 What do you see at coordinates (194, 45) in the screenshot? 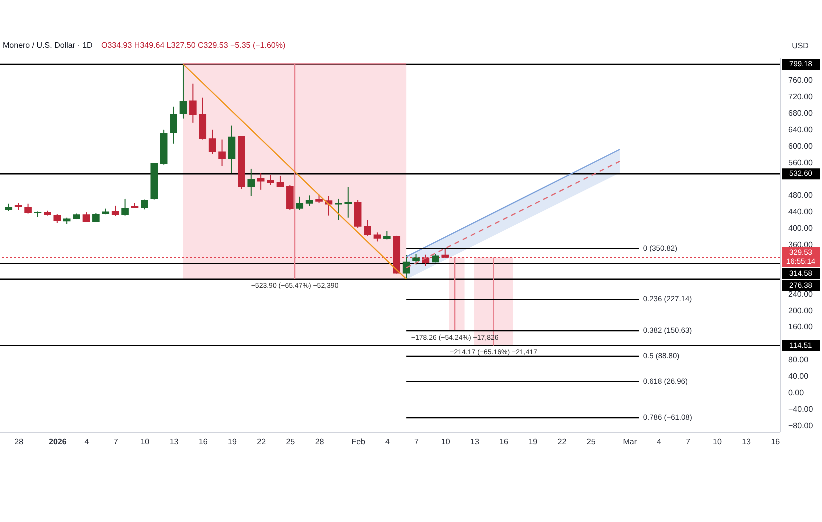
I see `chart-subtitle: O334.93 H349.64 L327.50 C329.53 −5.35 (−1.60%)` at bounding box center [194, 45].